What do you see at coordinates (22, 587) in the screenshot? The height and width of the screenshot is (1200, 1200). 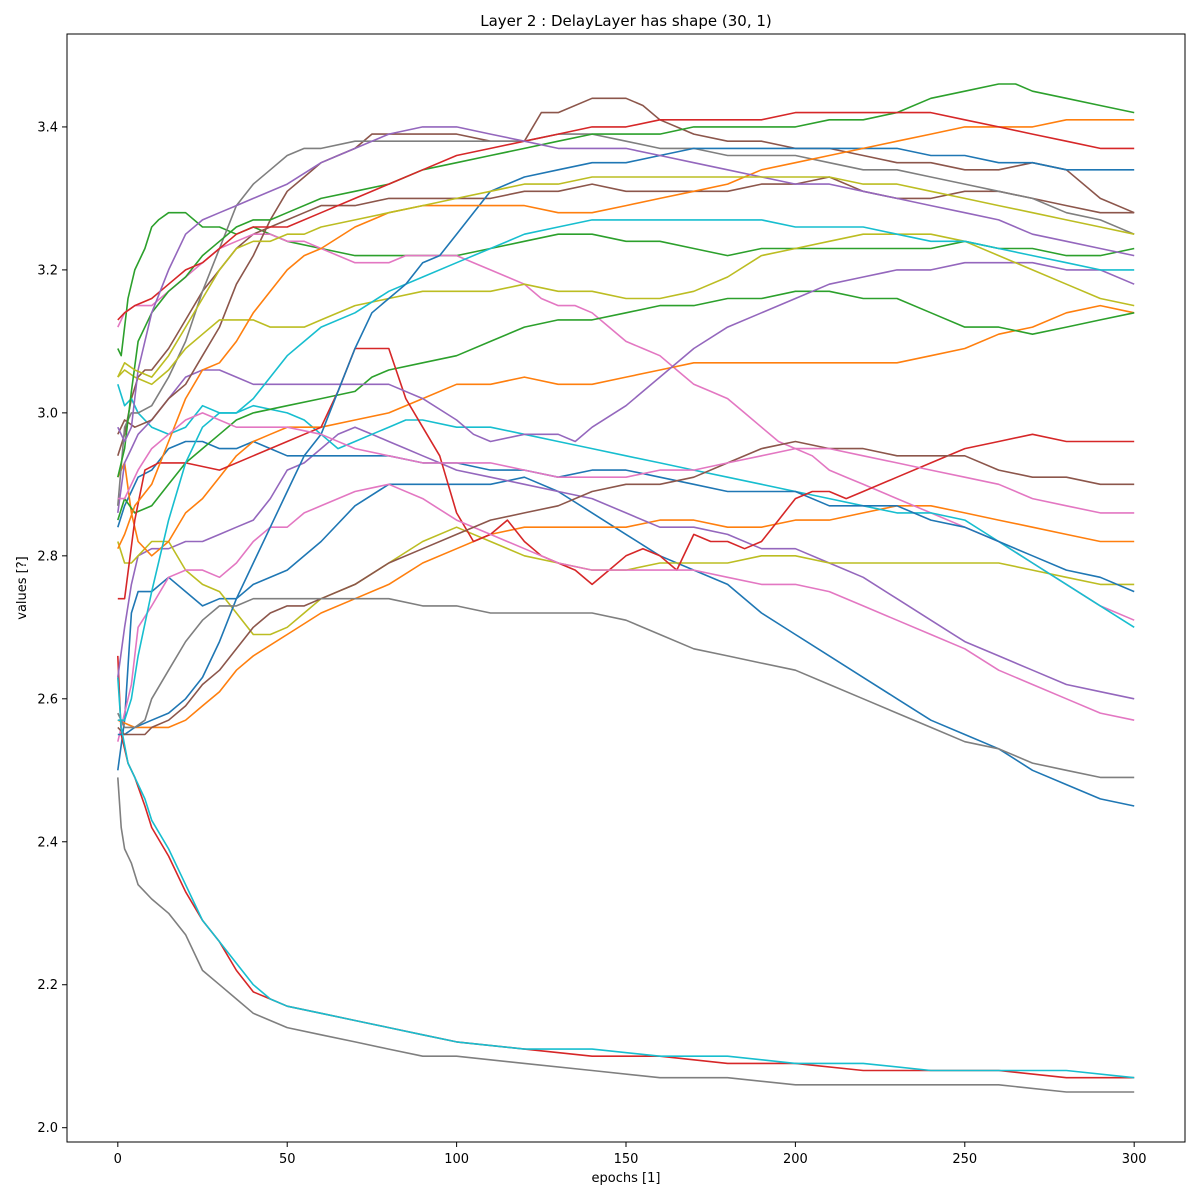 I see `y-axis-label: values [?]` at bounding box center [22, 587].